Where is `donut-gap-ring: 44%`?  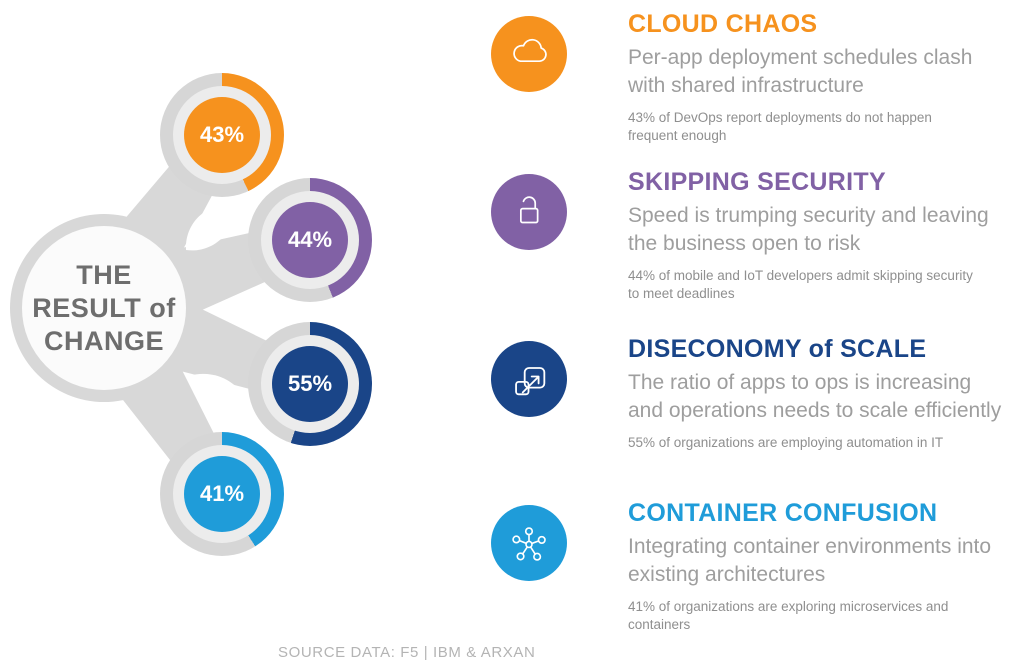
donut-gap-ring: 44% is located at coordinates (310, 240).